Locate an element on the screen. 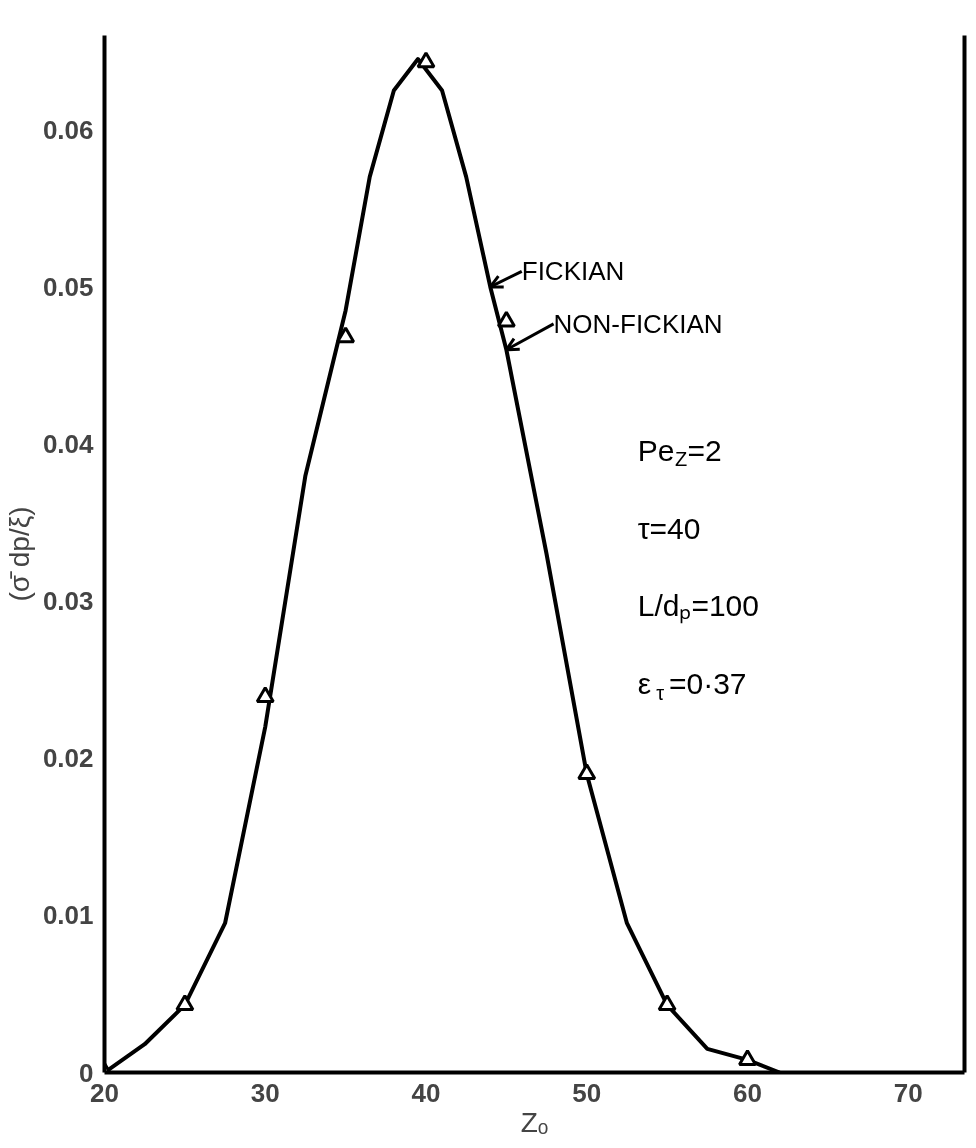  x-tick-label: 30 is located at coordinates (265, 1092).